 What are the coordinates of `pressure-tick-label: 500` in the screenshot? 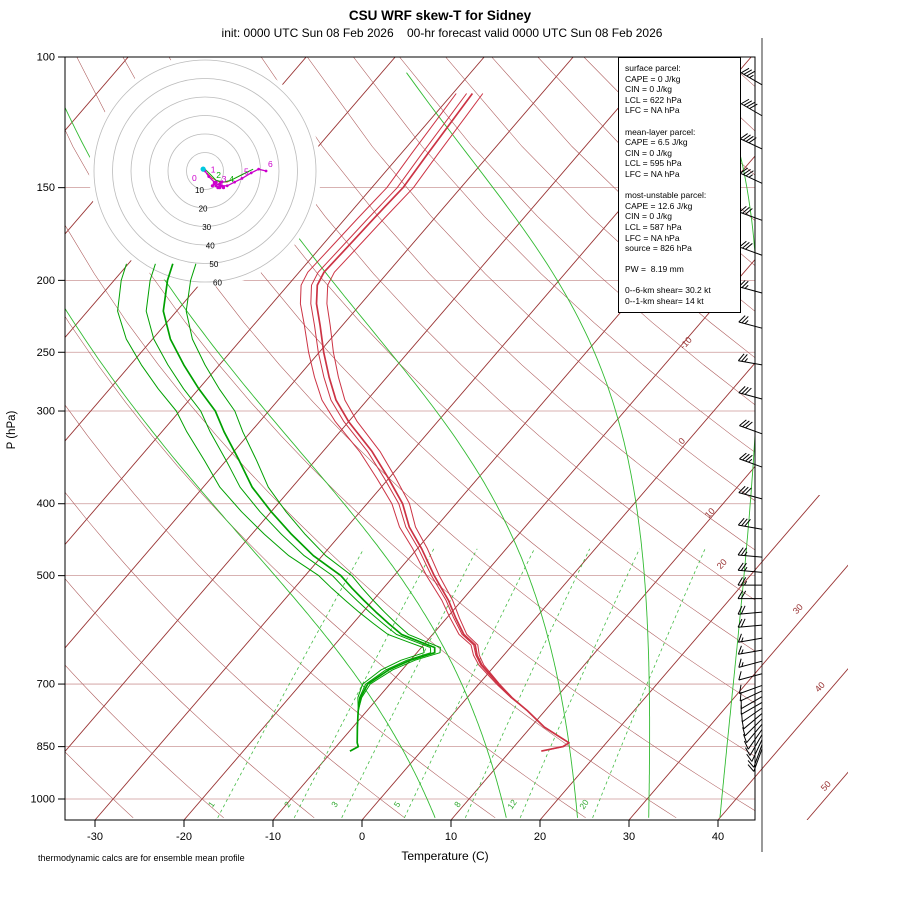 It's located at (46, 576).